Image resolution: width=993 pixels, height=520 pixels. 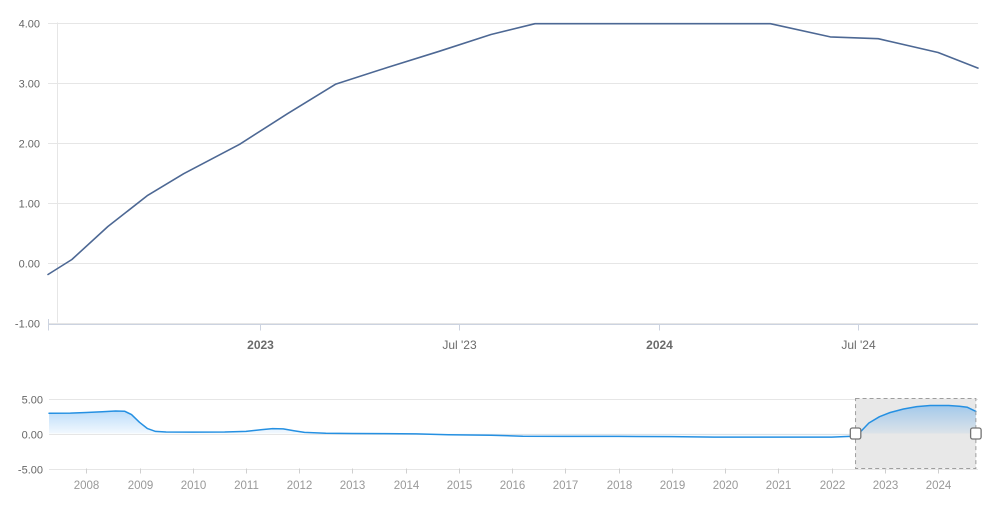 I want to click on main-x-axis-label: 2024, so click(x=659, y=345).